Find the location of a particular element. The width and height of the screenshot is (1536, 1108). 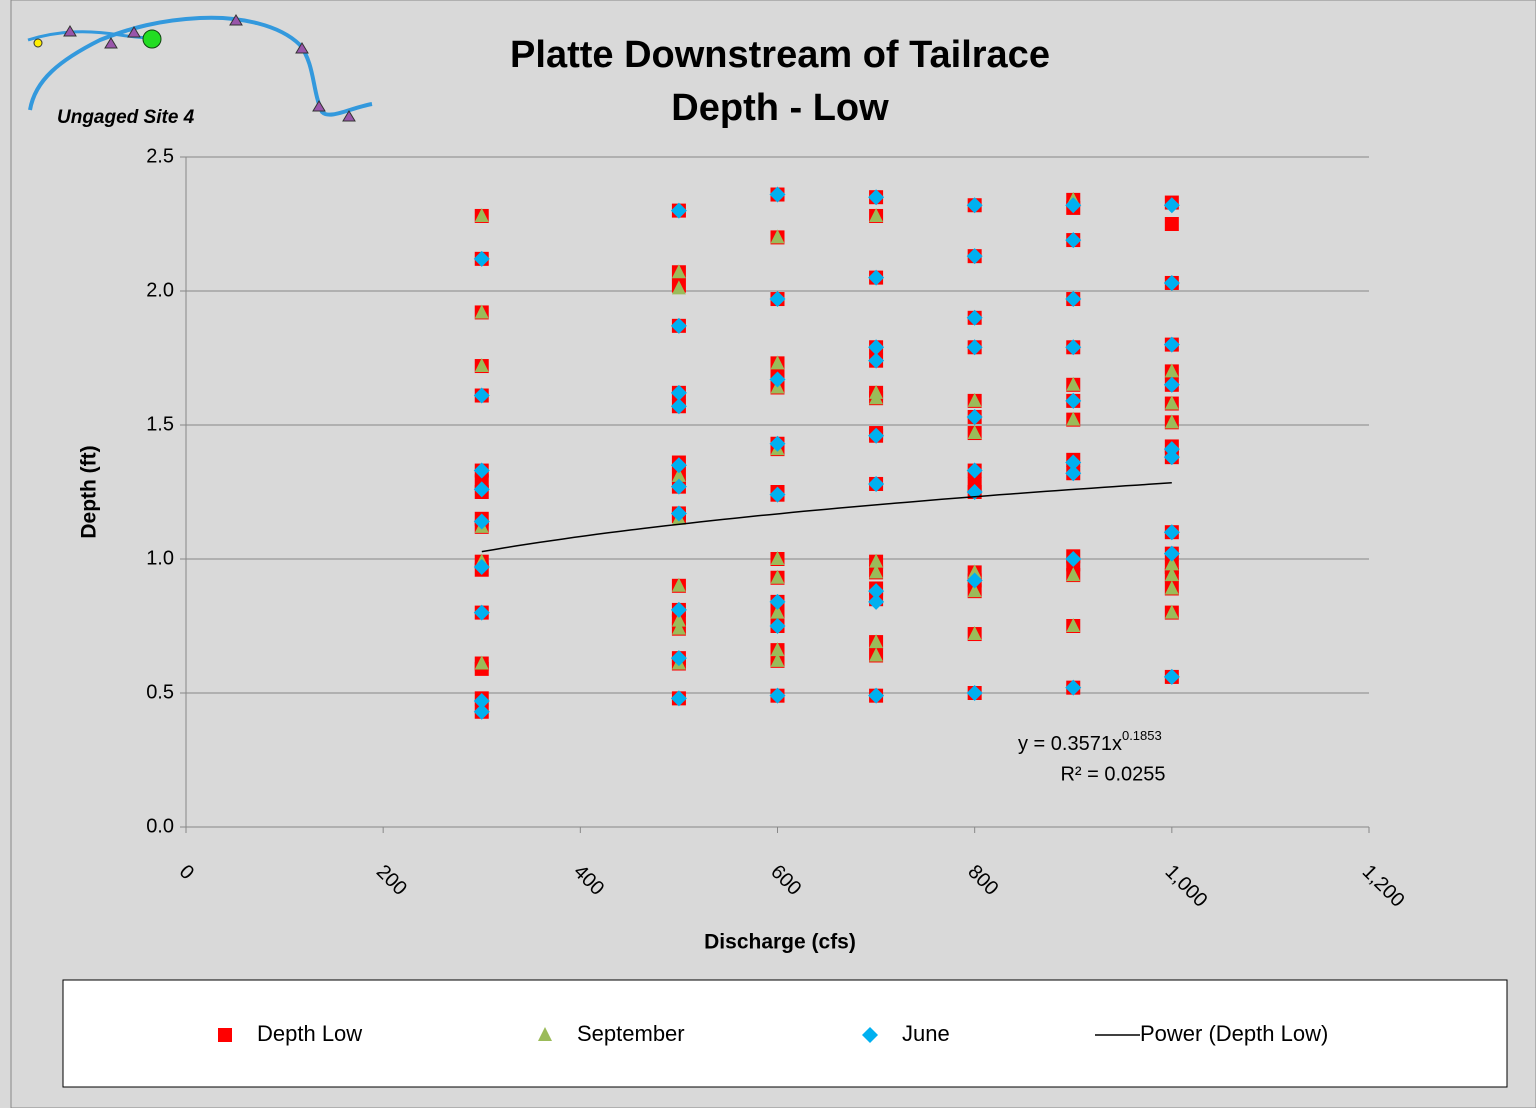

trend-equation-exponent: 0.1853 is located at coordinates (1142, 735).